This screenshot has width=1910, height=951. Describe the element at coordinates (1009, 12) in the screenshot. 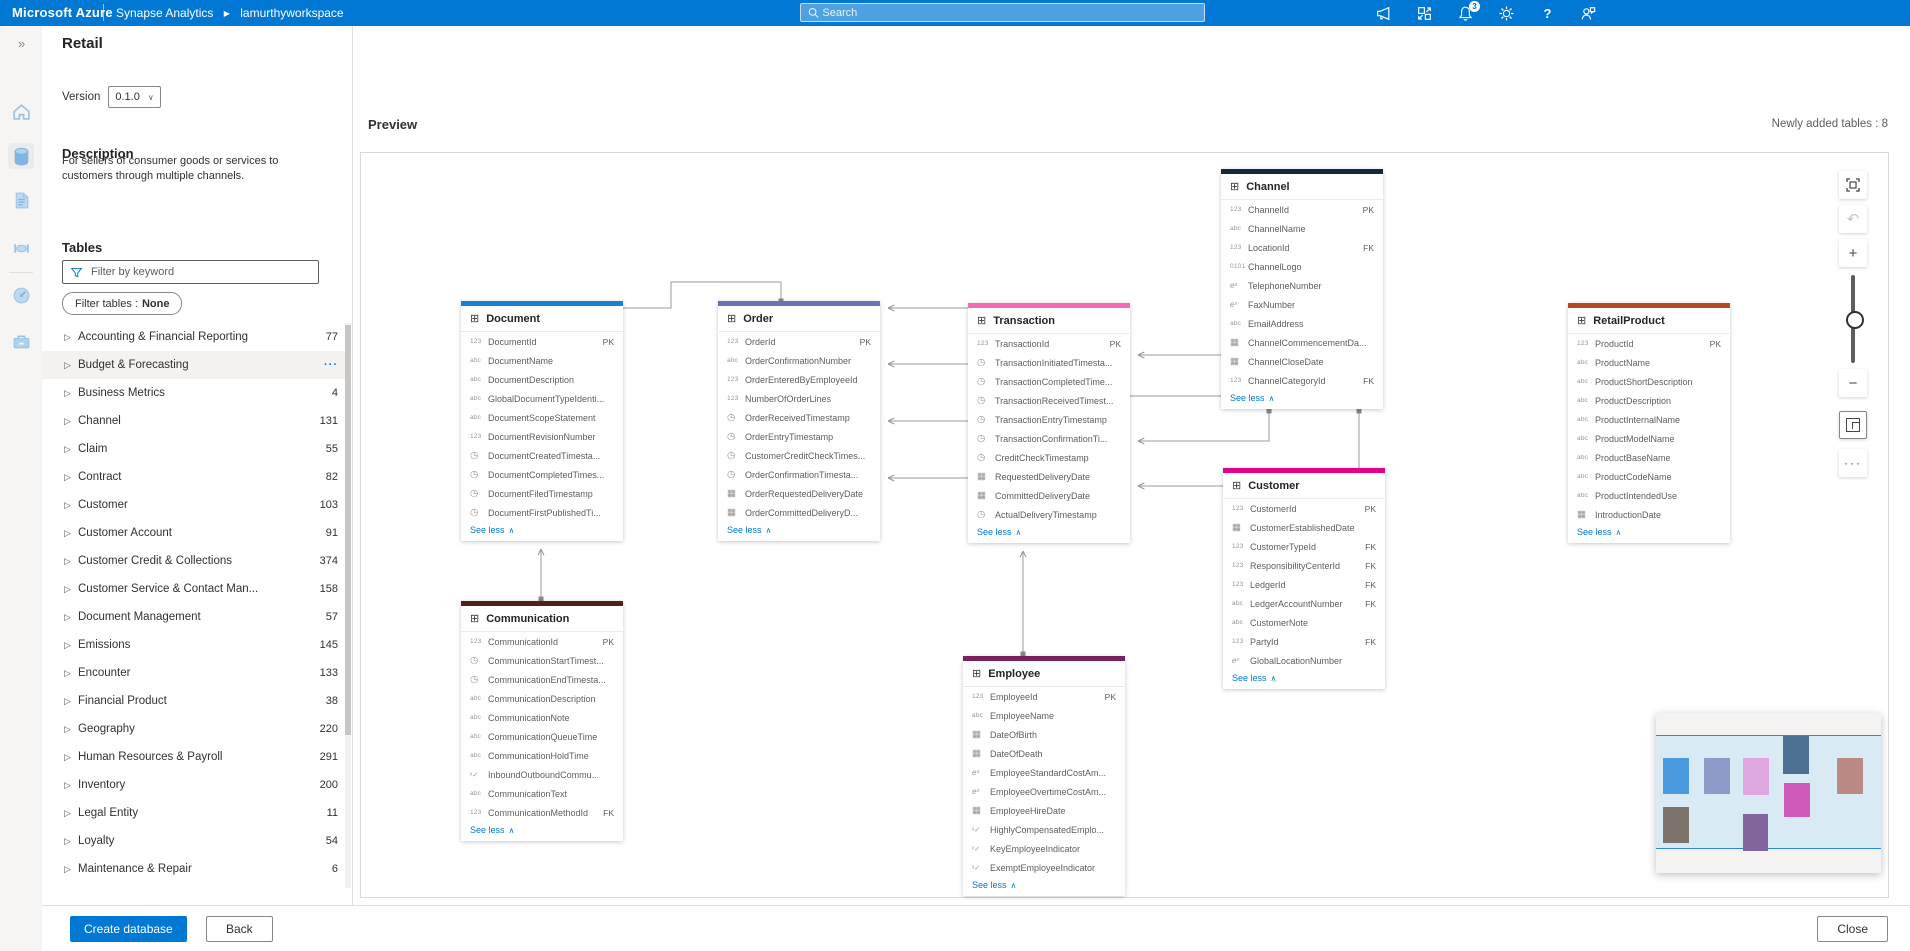

I see `search-input` at that location.